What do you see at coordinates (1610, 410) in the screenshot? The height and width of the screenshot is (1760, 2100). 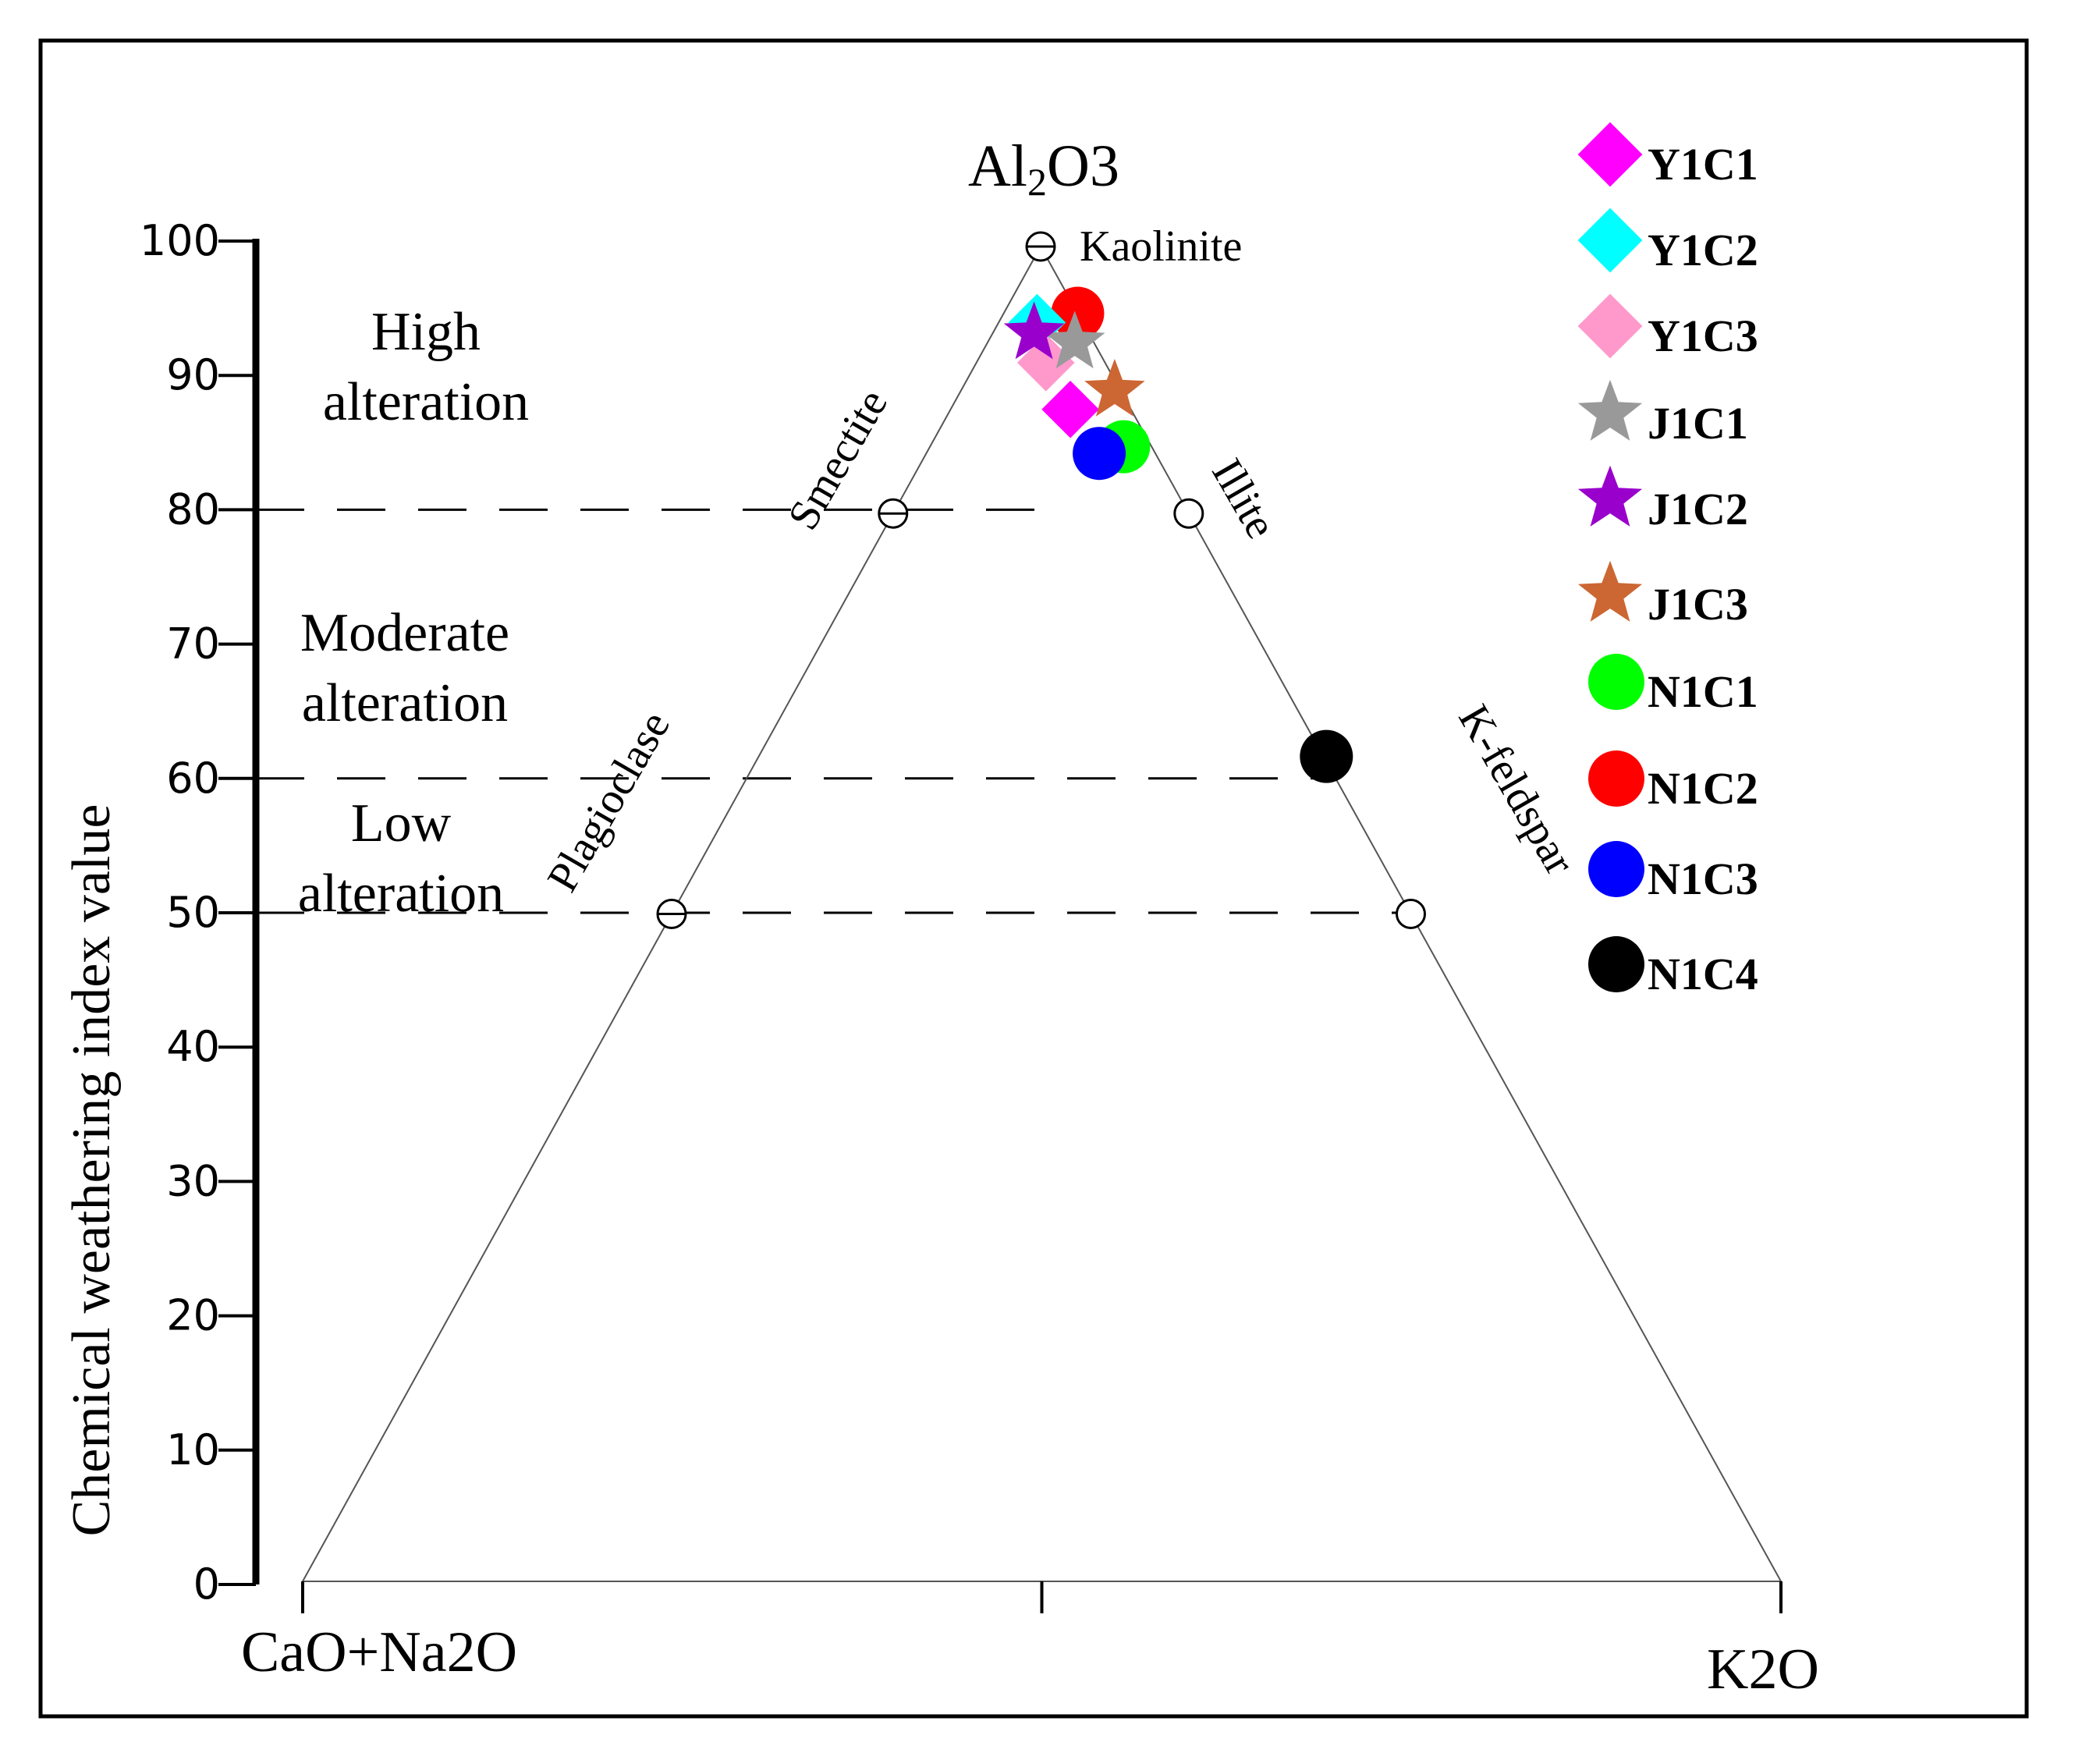 I see `legend-marker-j1c1` at bounding box center [1610, 410].